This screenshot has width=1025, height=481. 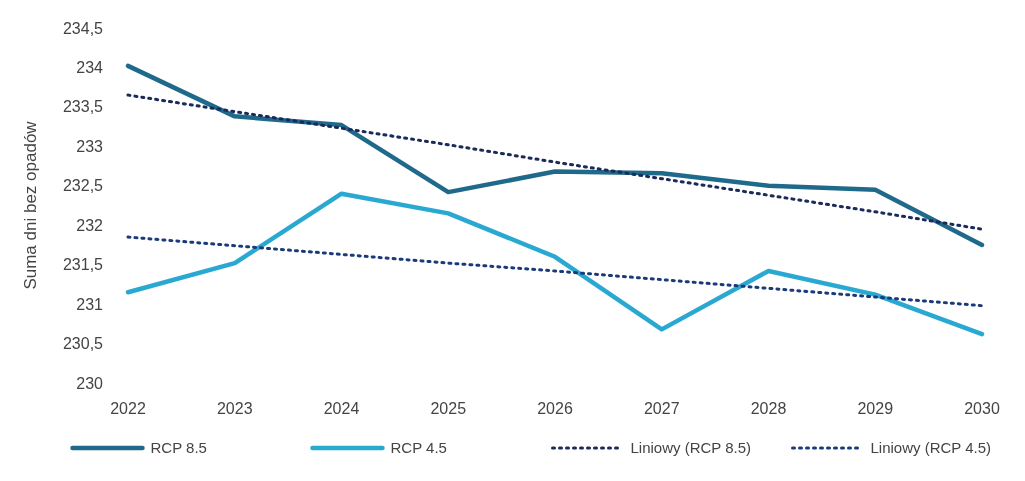 I want to click on y-axis-title: Suma dni bez opadów, so click(x=30, y=205).